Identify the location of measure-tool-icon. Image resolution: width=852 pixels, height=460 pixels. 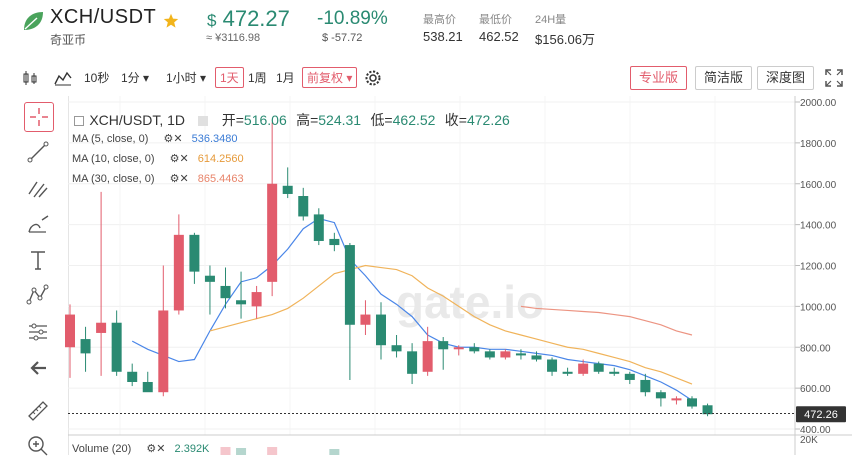
(38, 332).